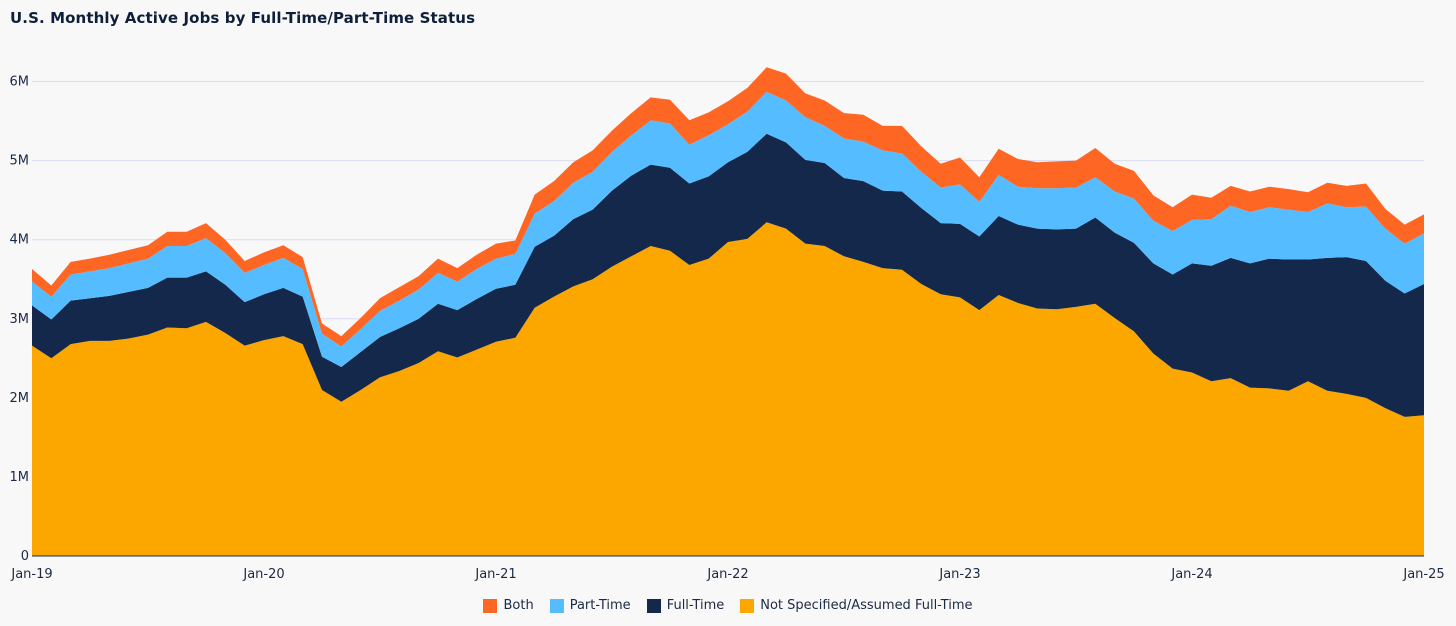 This screenshot has width=1456, height=626. I want to click on legend-item-part-time: Part-Time, so click(590, 605).